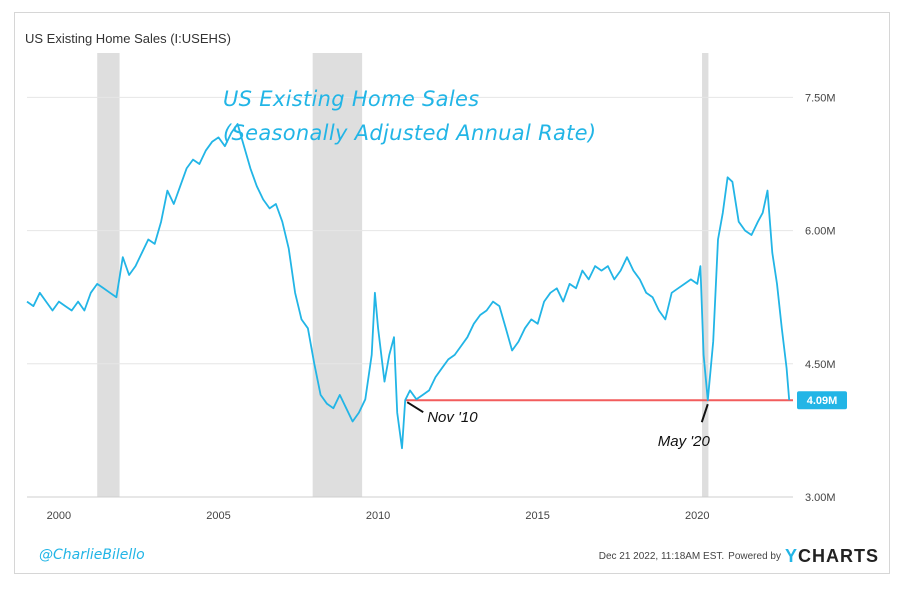 The height and width of the screenshot is (616, 904). Describe the element at coordinates (452, 417) in the screenshot. I see `callout-label: Nov '10` at that location.